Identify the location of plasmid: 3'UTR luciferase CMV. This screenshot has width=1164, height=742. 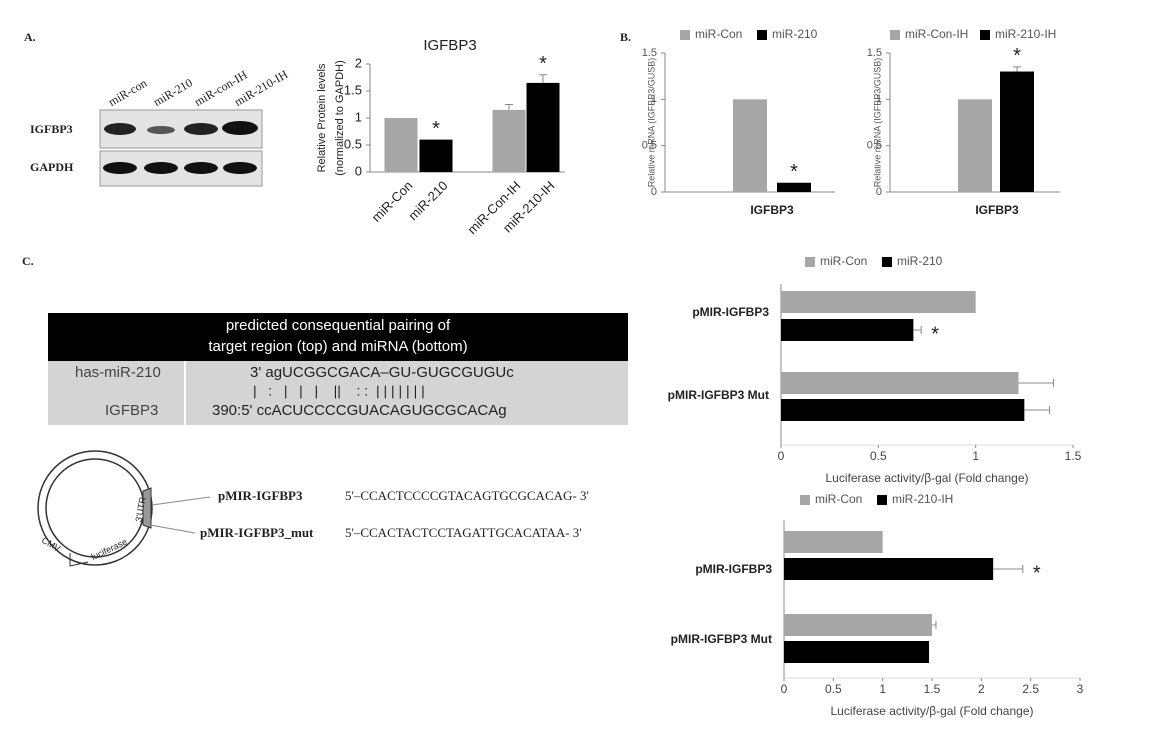
(124, 508).